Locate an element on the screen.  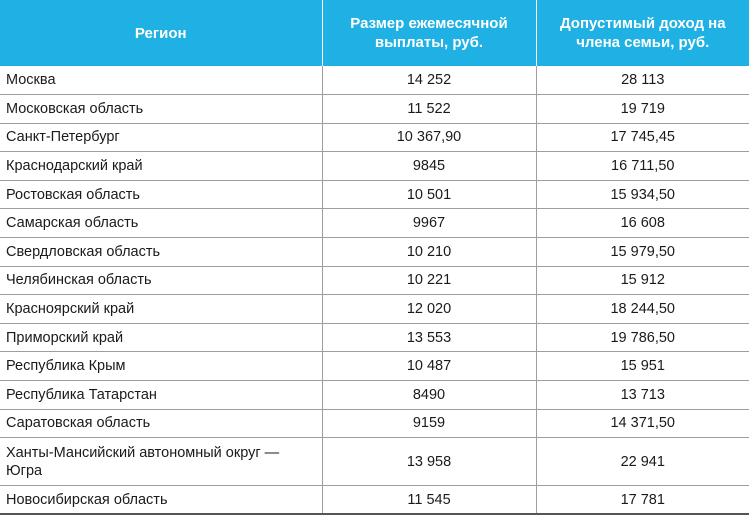
region-cell: Свердловская область is located at coordinates (161, 252).